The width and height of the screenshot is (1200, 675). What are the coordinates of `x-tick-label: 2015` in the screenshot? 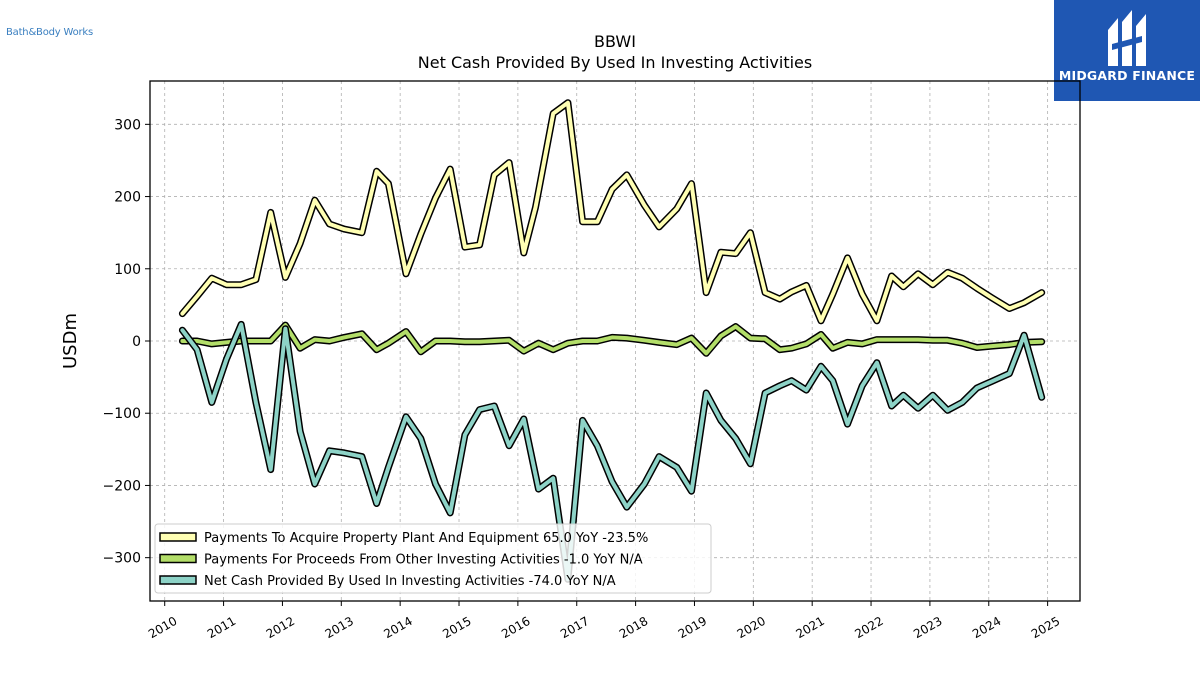 It's located at (456, 627).